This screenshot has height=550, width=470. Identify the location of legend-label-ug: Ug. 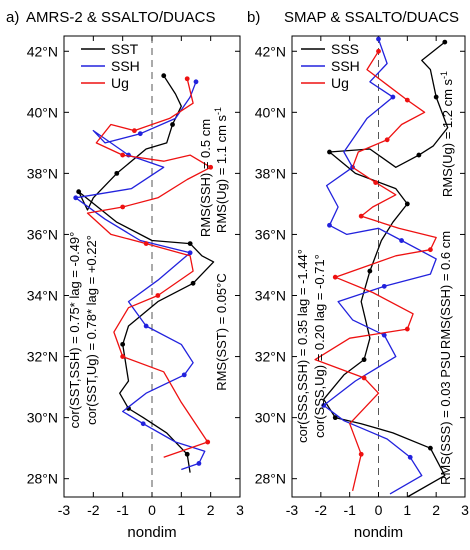
(340, 83).